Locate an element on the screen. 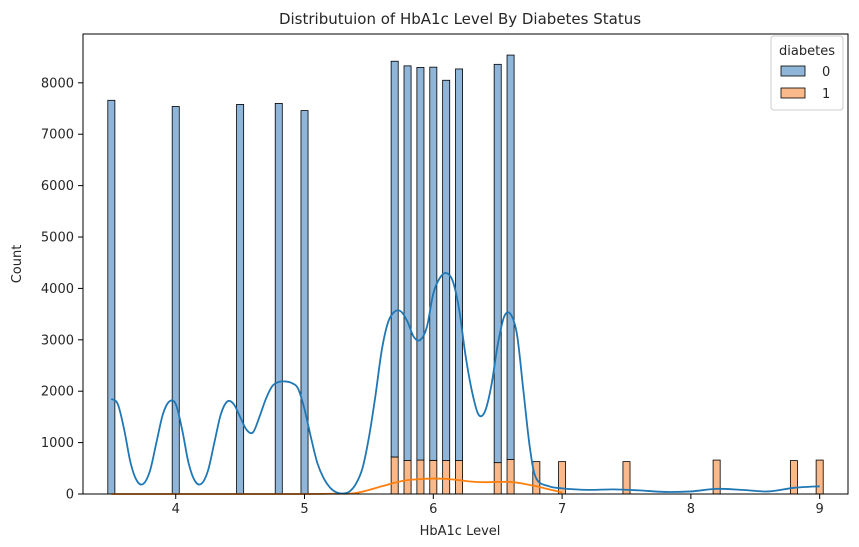  y-tick-label: 4000 is located at coordinates (57, 289).